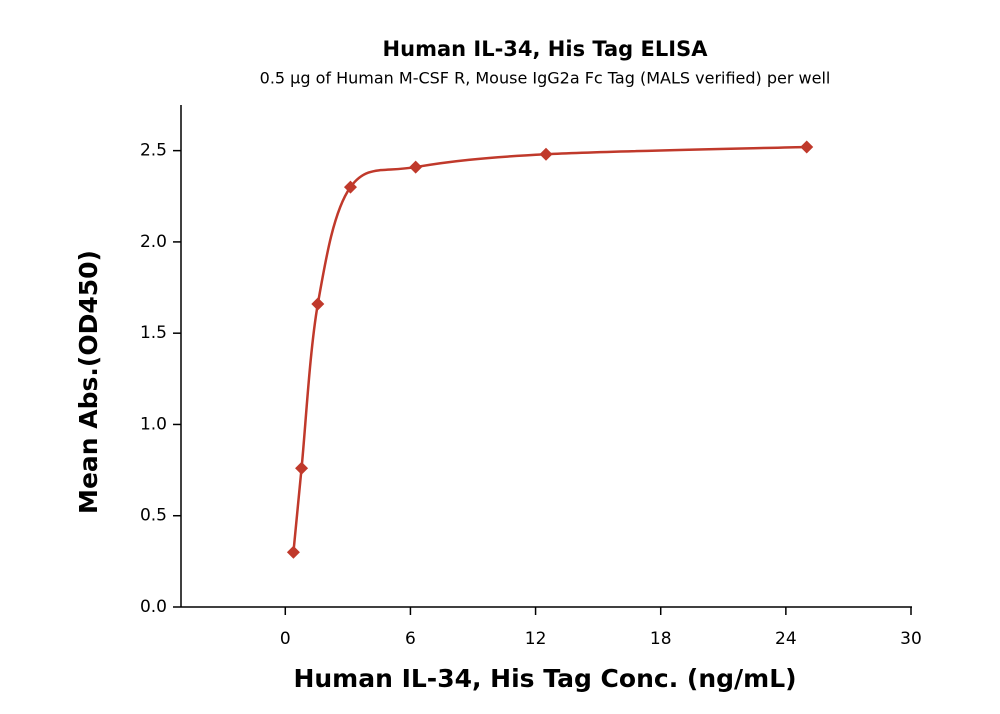 The width and height of the screenshot is (1000, 714). Describe the element at coordinates (786, 639) in the screenshot. I see `x-tick-label: 24` at that location.